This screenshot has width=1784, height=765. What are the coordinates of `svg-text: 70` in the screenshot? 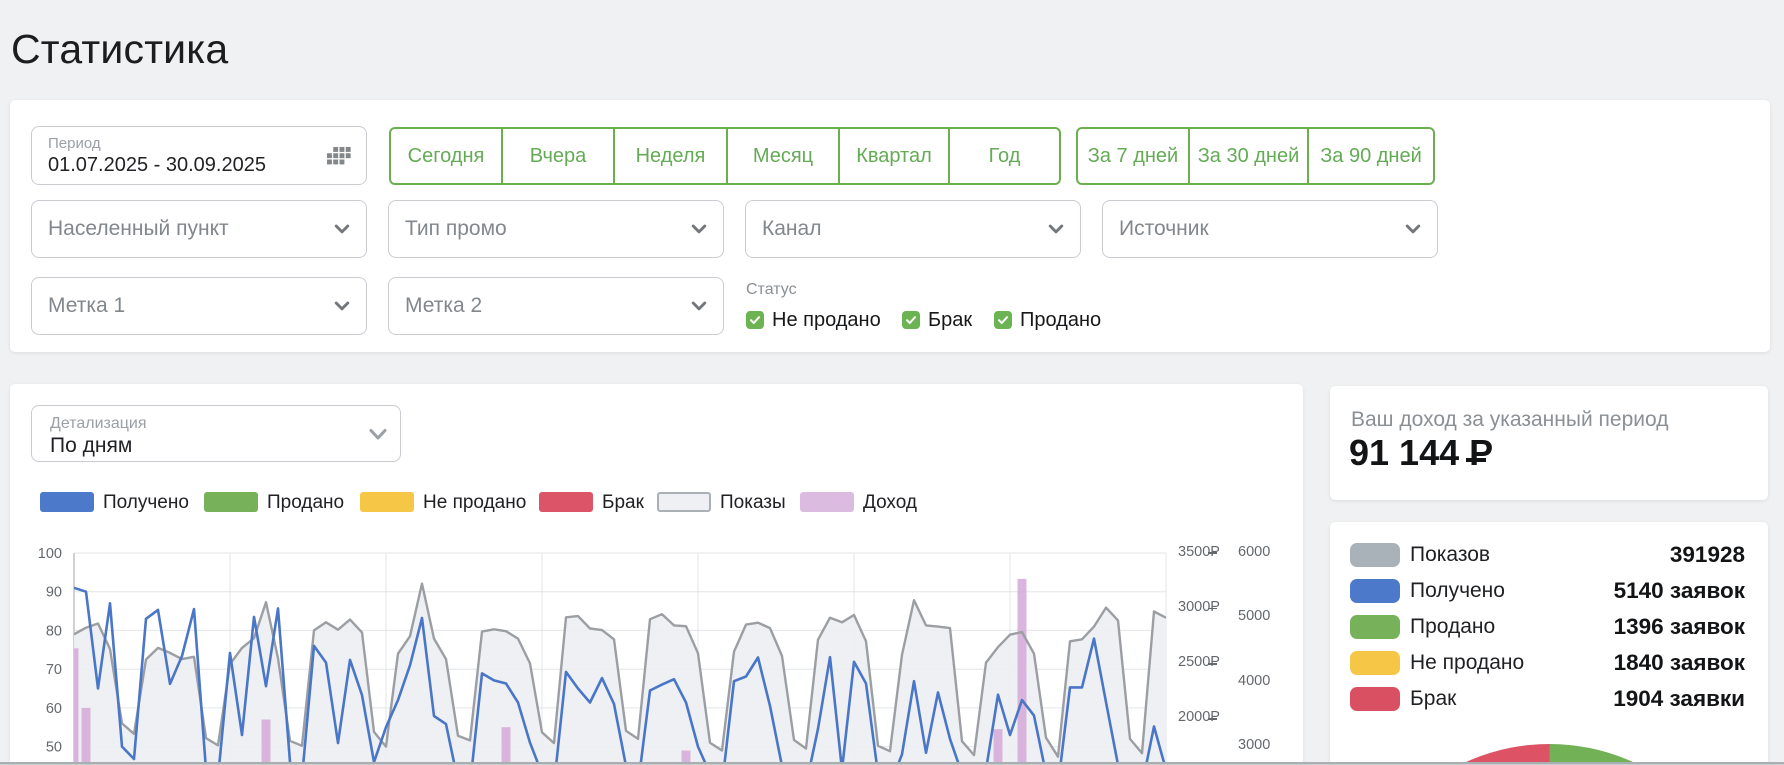 It's located at (54, 670).